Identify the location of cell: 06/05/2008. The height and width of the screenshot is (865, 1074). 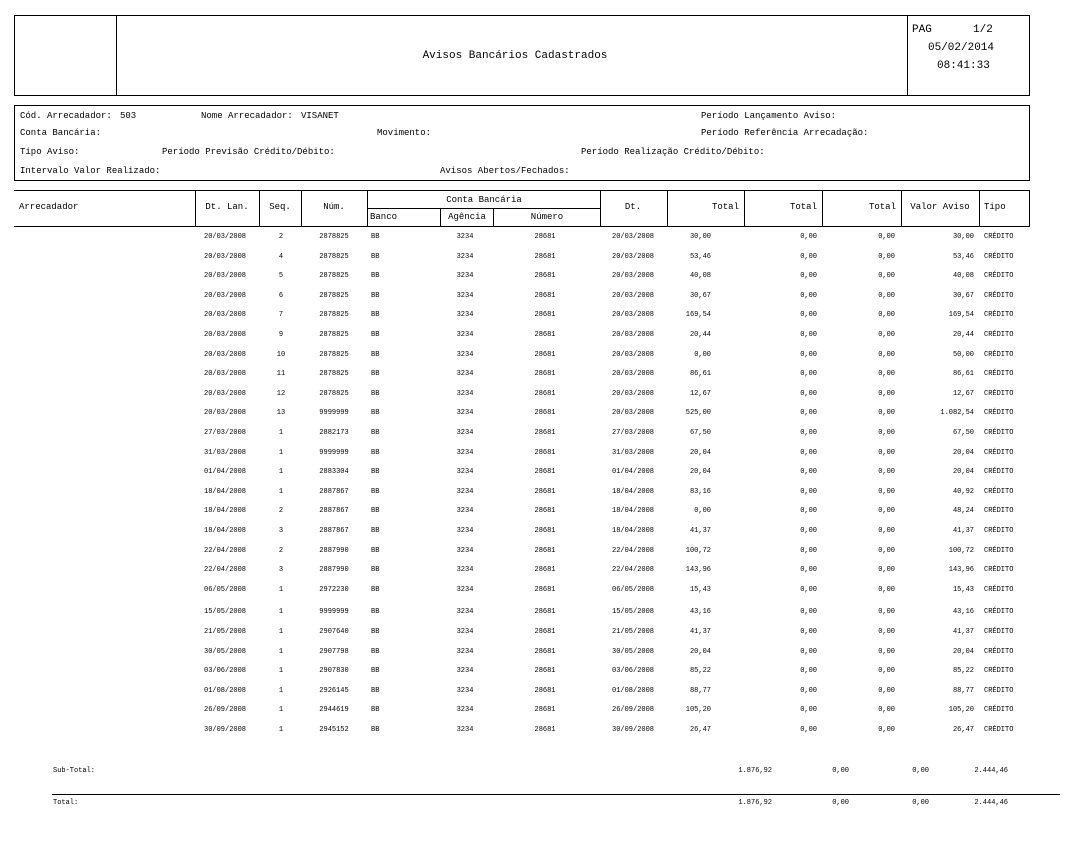
(225, 589).